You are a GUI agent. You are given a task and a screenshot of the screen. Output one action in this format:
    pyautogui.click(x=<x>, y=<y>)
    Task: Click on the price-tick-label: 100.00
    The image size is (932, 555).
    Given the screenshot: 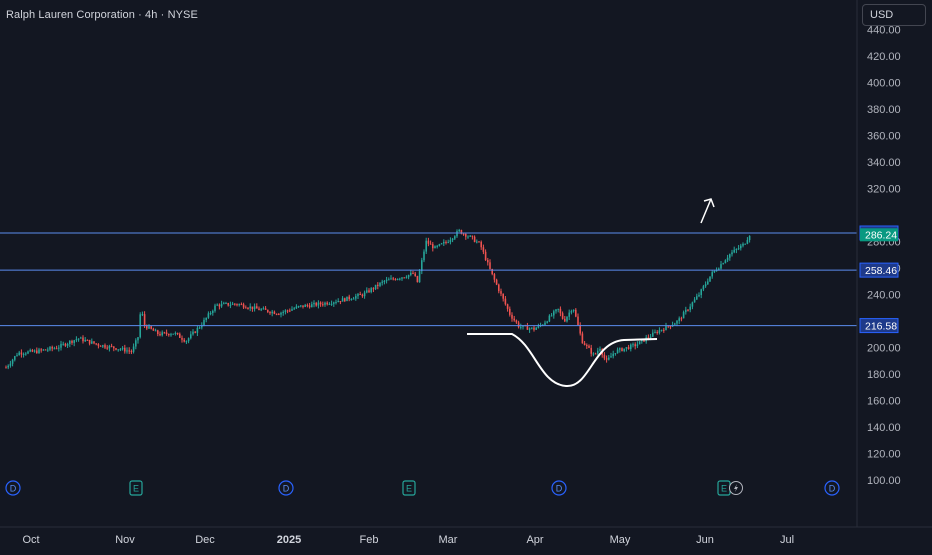 What is the action you would take?
    pyautogui.click(x=884, y=481)
    